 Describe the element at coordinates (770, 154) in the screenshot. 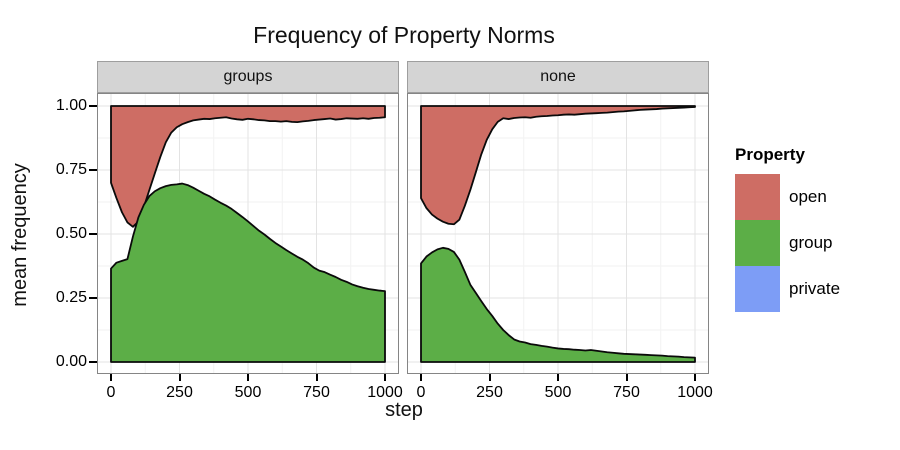

I see `legend-title: Property` at that location.